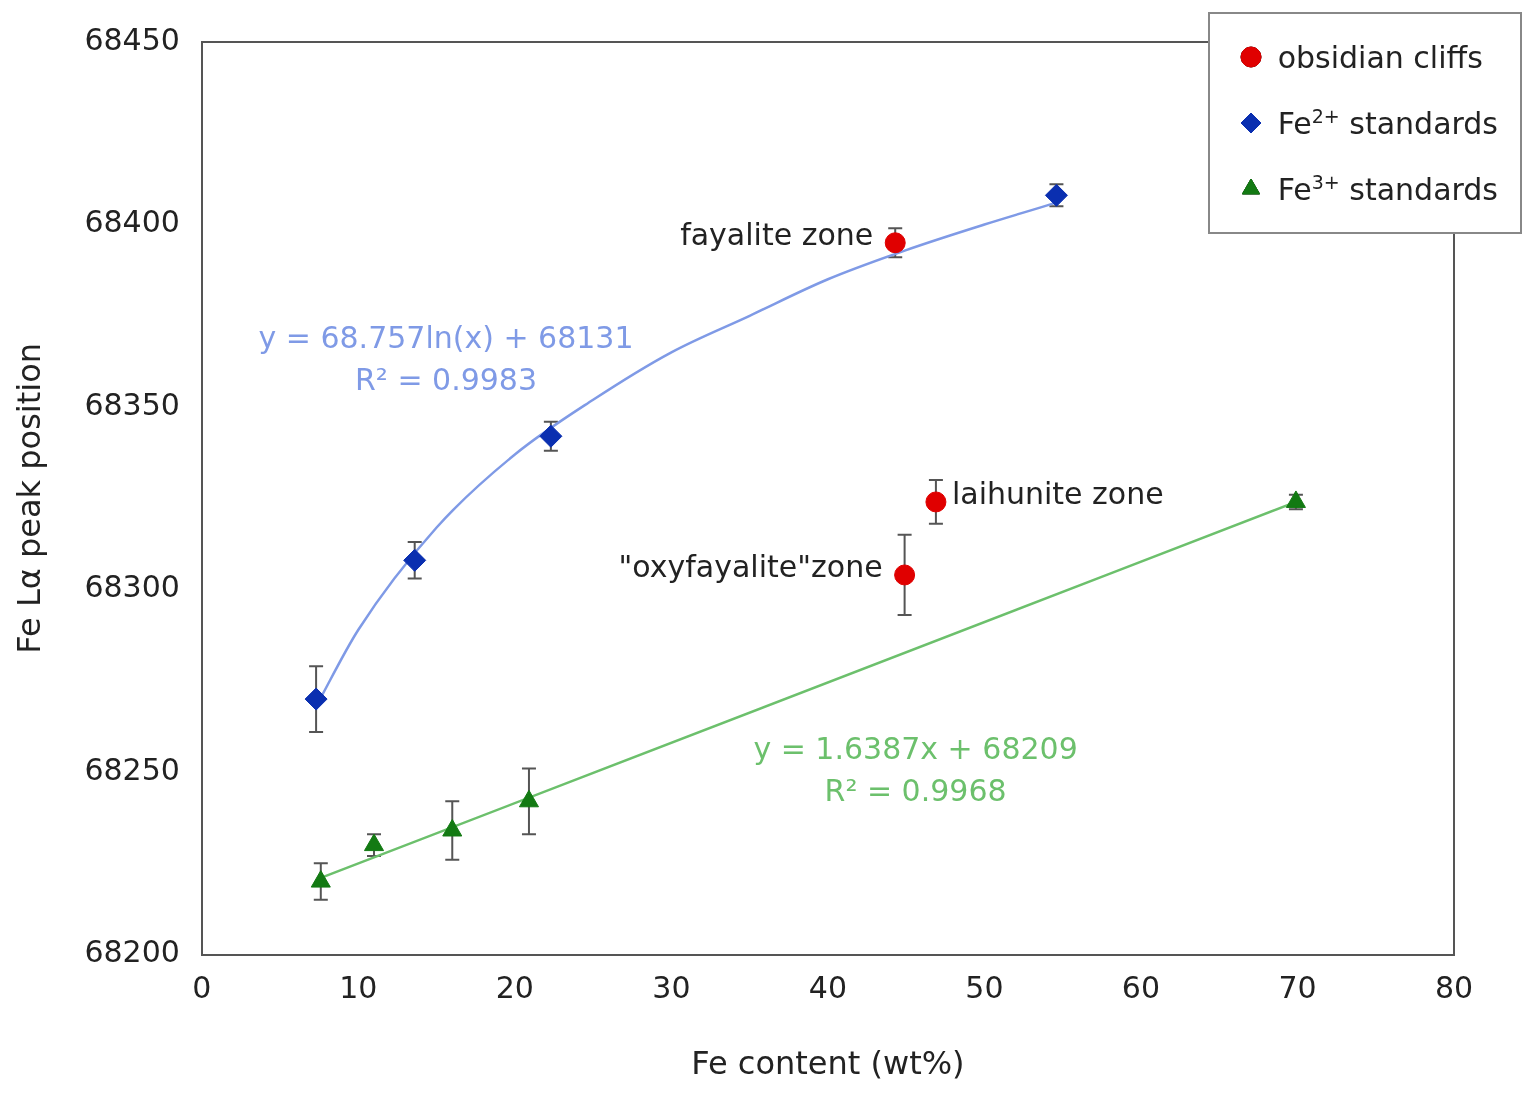 This screenshot has height=1097, width=1524. I want to click on annotation: "oxyfayalite"zone, so click(750, 566).